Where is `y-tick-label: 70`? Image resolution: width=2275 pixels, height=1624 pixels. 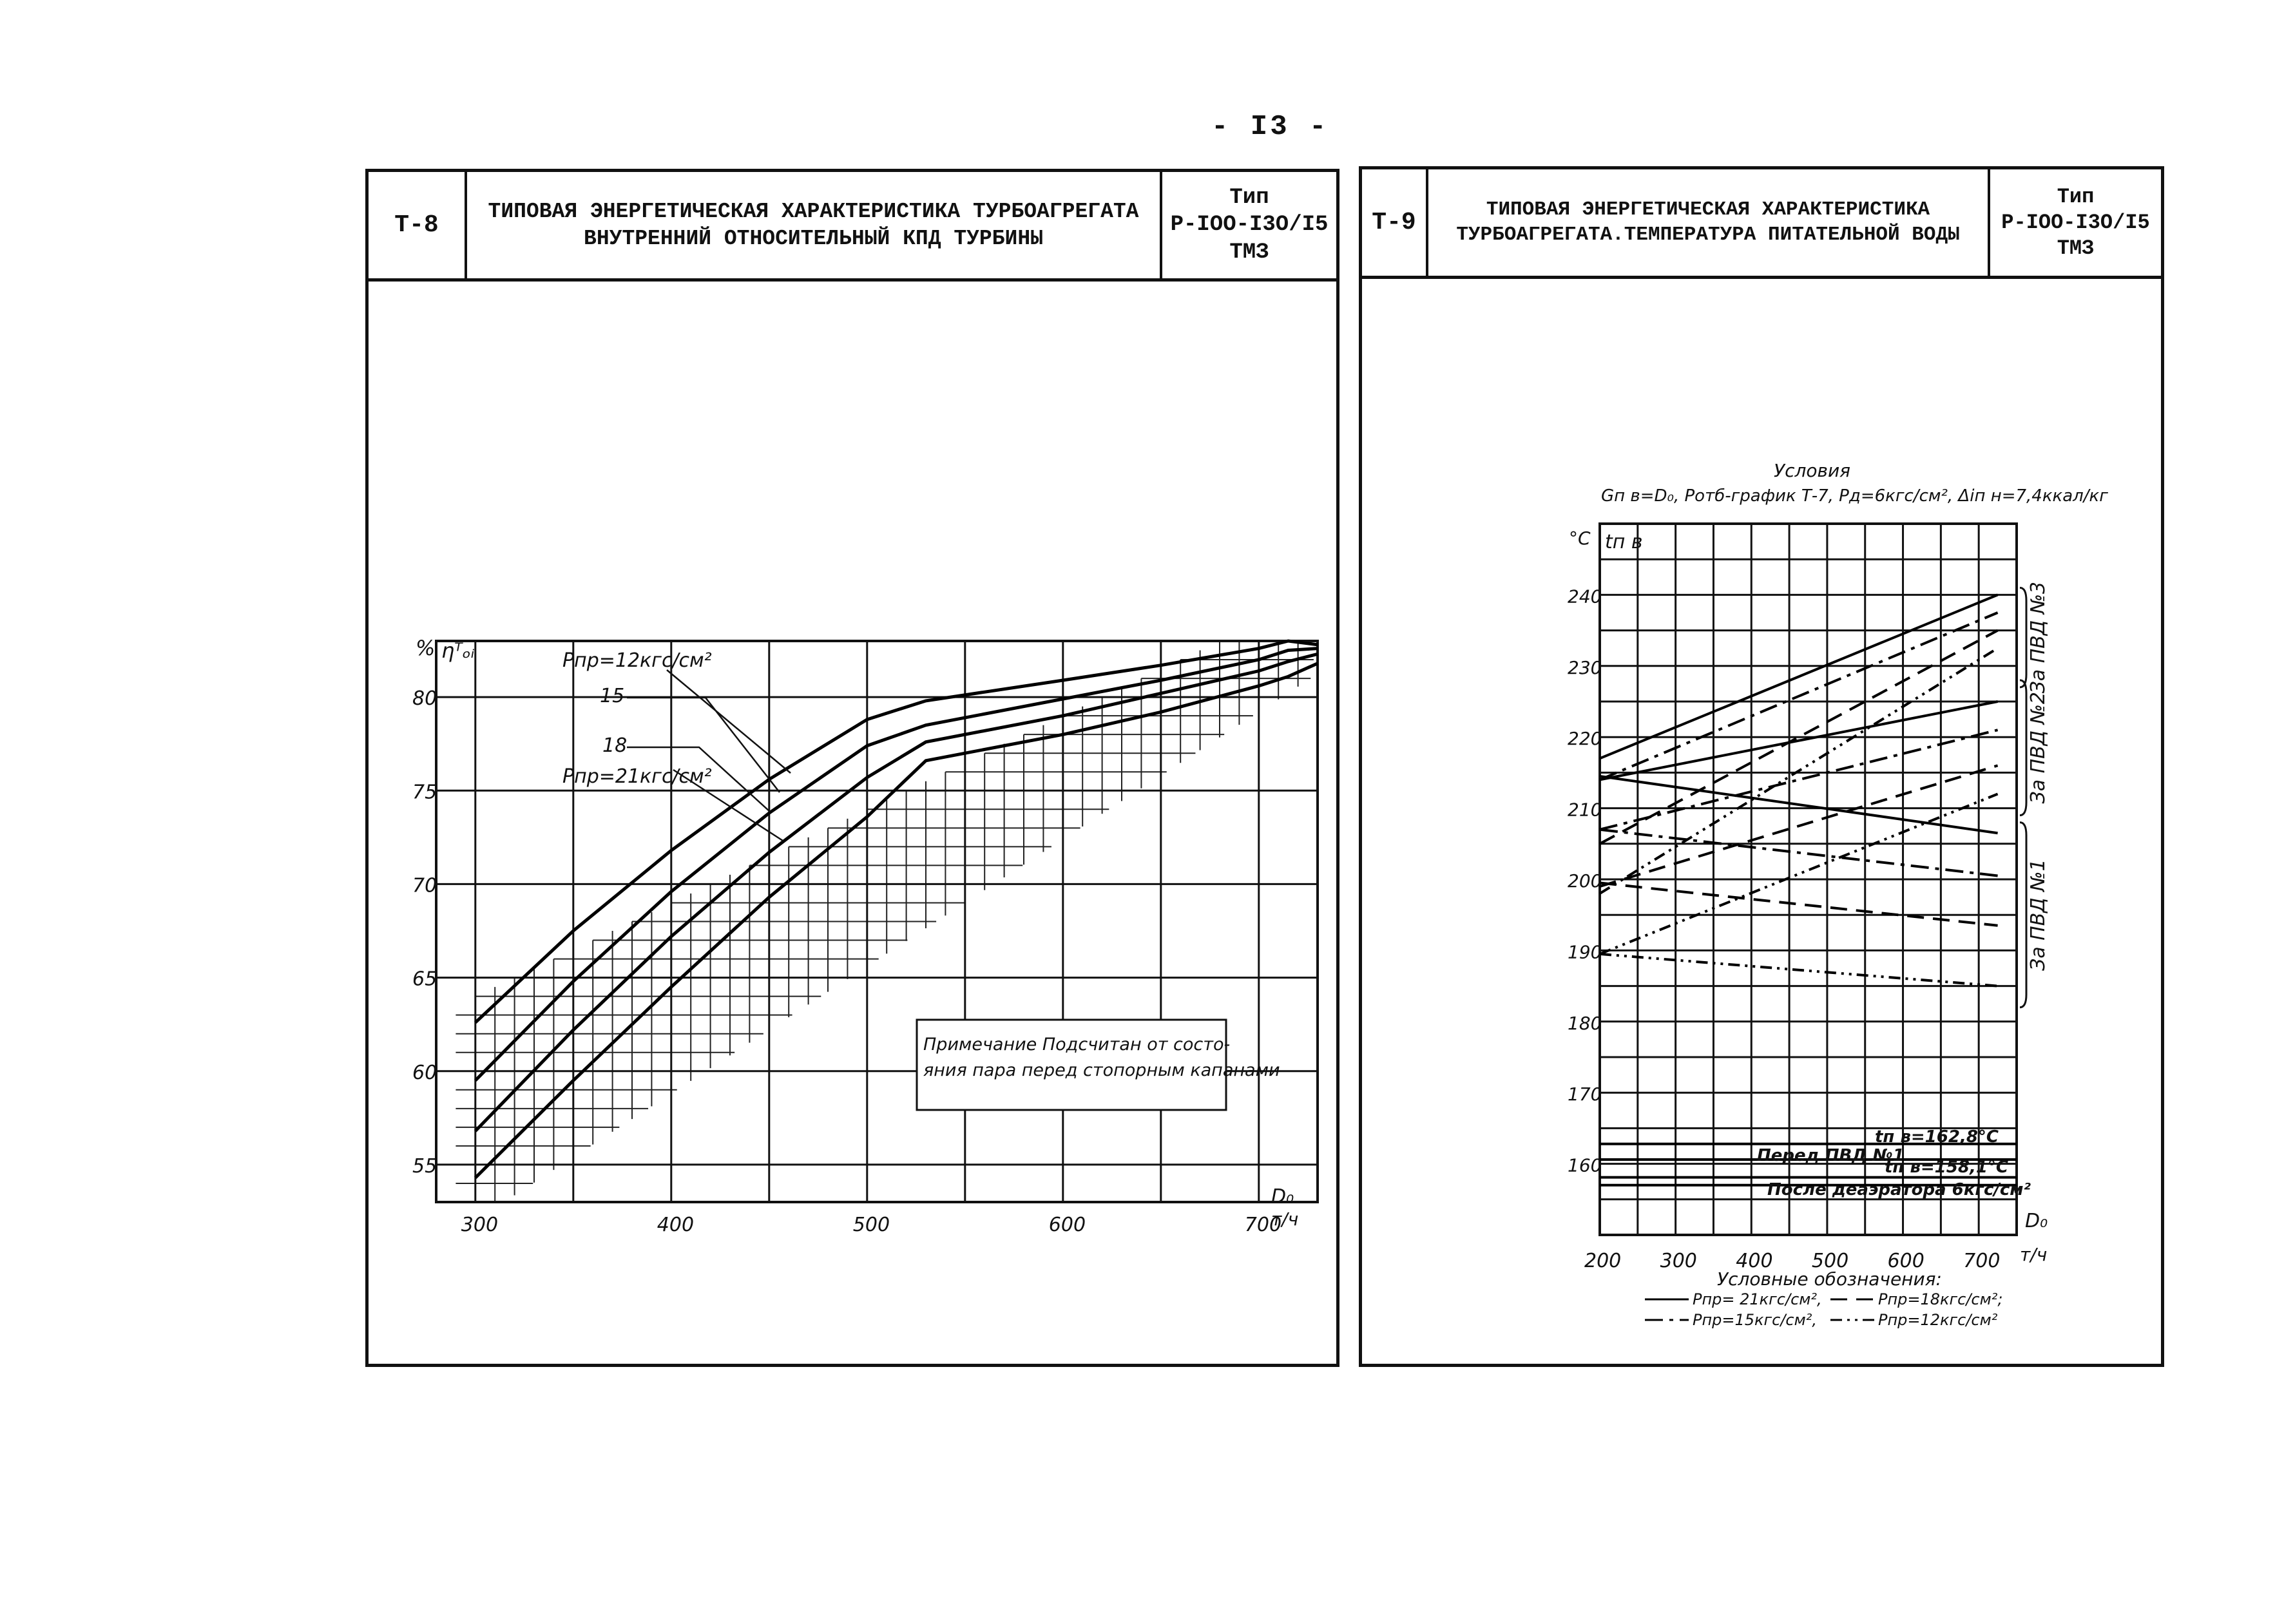
y-tick-label: 70 is located at coordinates (425, 885).